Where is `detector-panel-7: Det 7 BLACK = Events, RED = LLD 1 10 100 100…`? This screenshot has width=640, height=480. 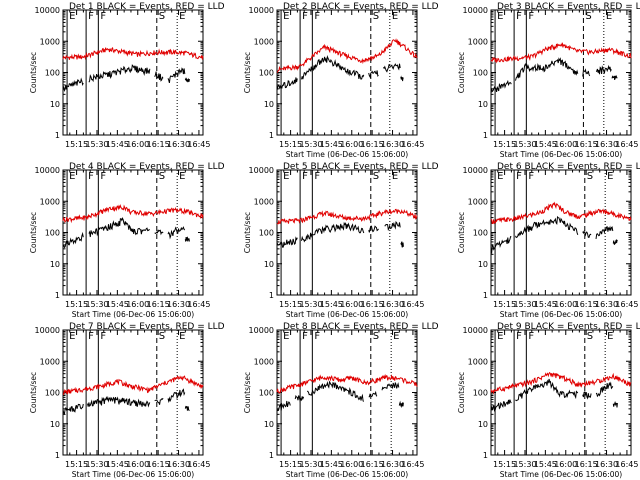
detector-panel-7: Det 7 BLACK = Events, RED = LLD 1 10 100 100… is located at coordinates (127, 400).